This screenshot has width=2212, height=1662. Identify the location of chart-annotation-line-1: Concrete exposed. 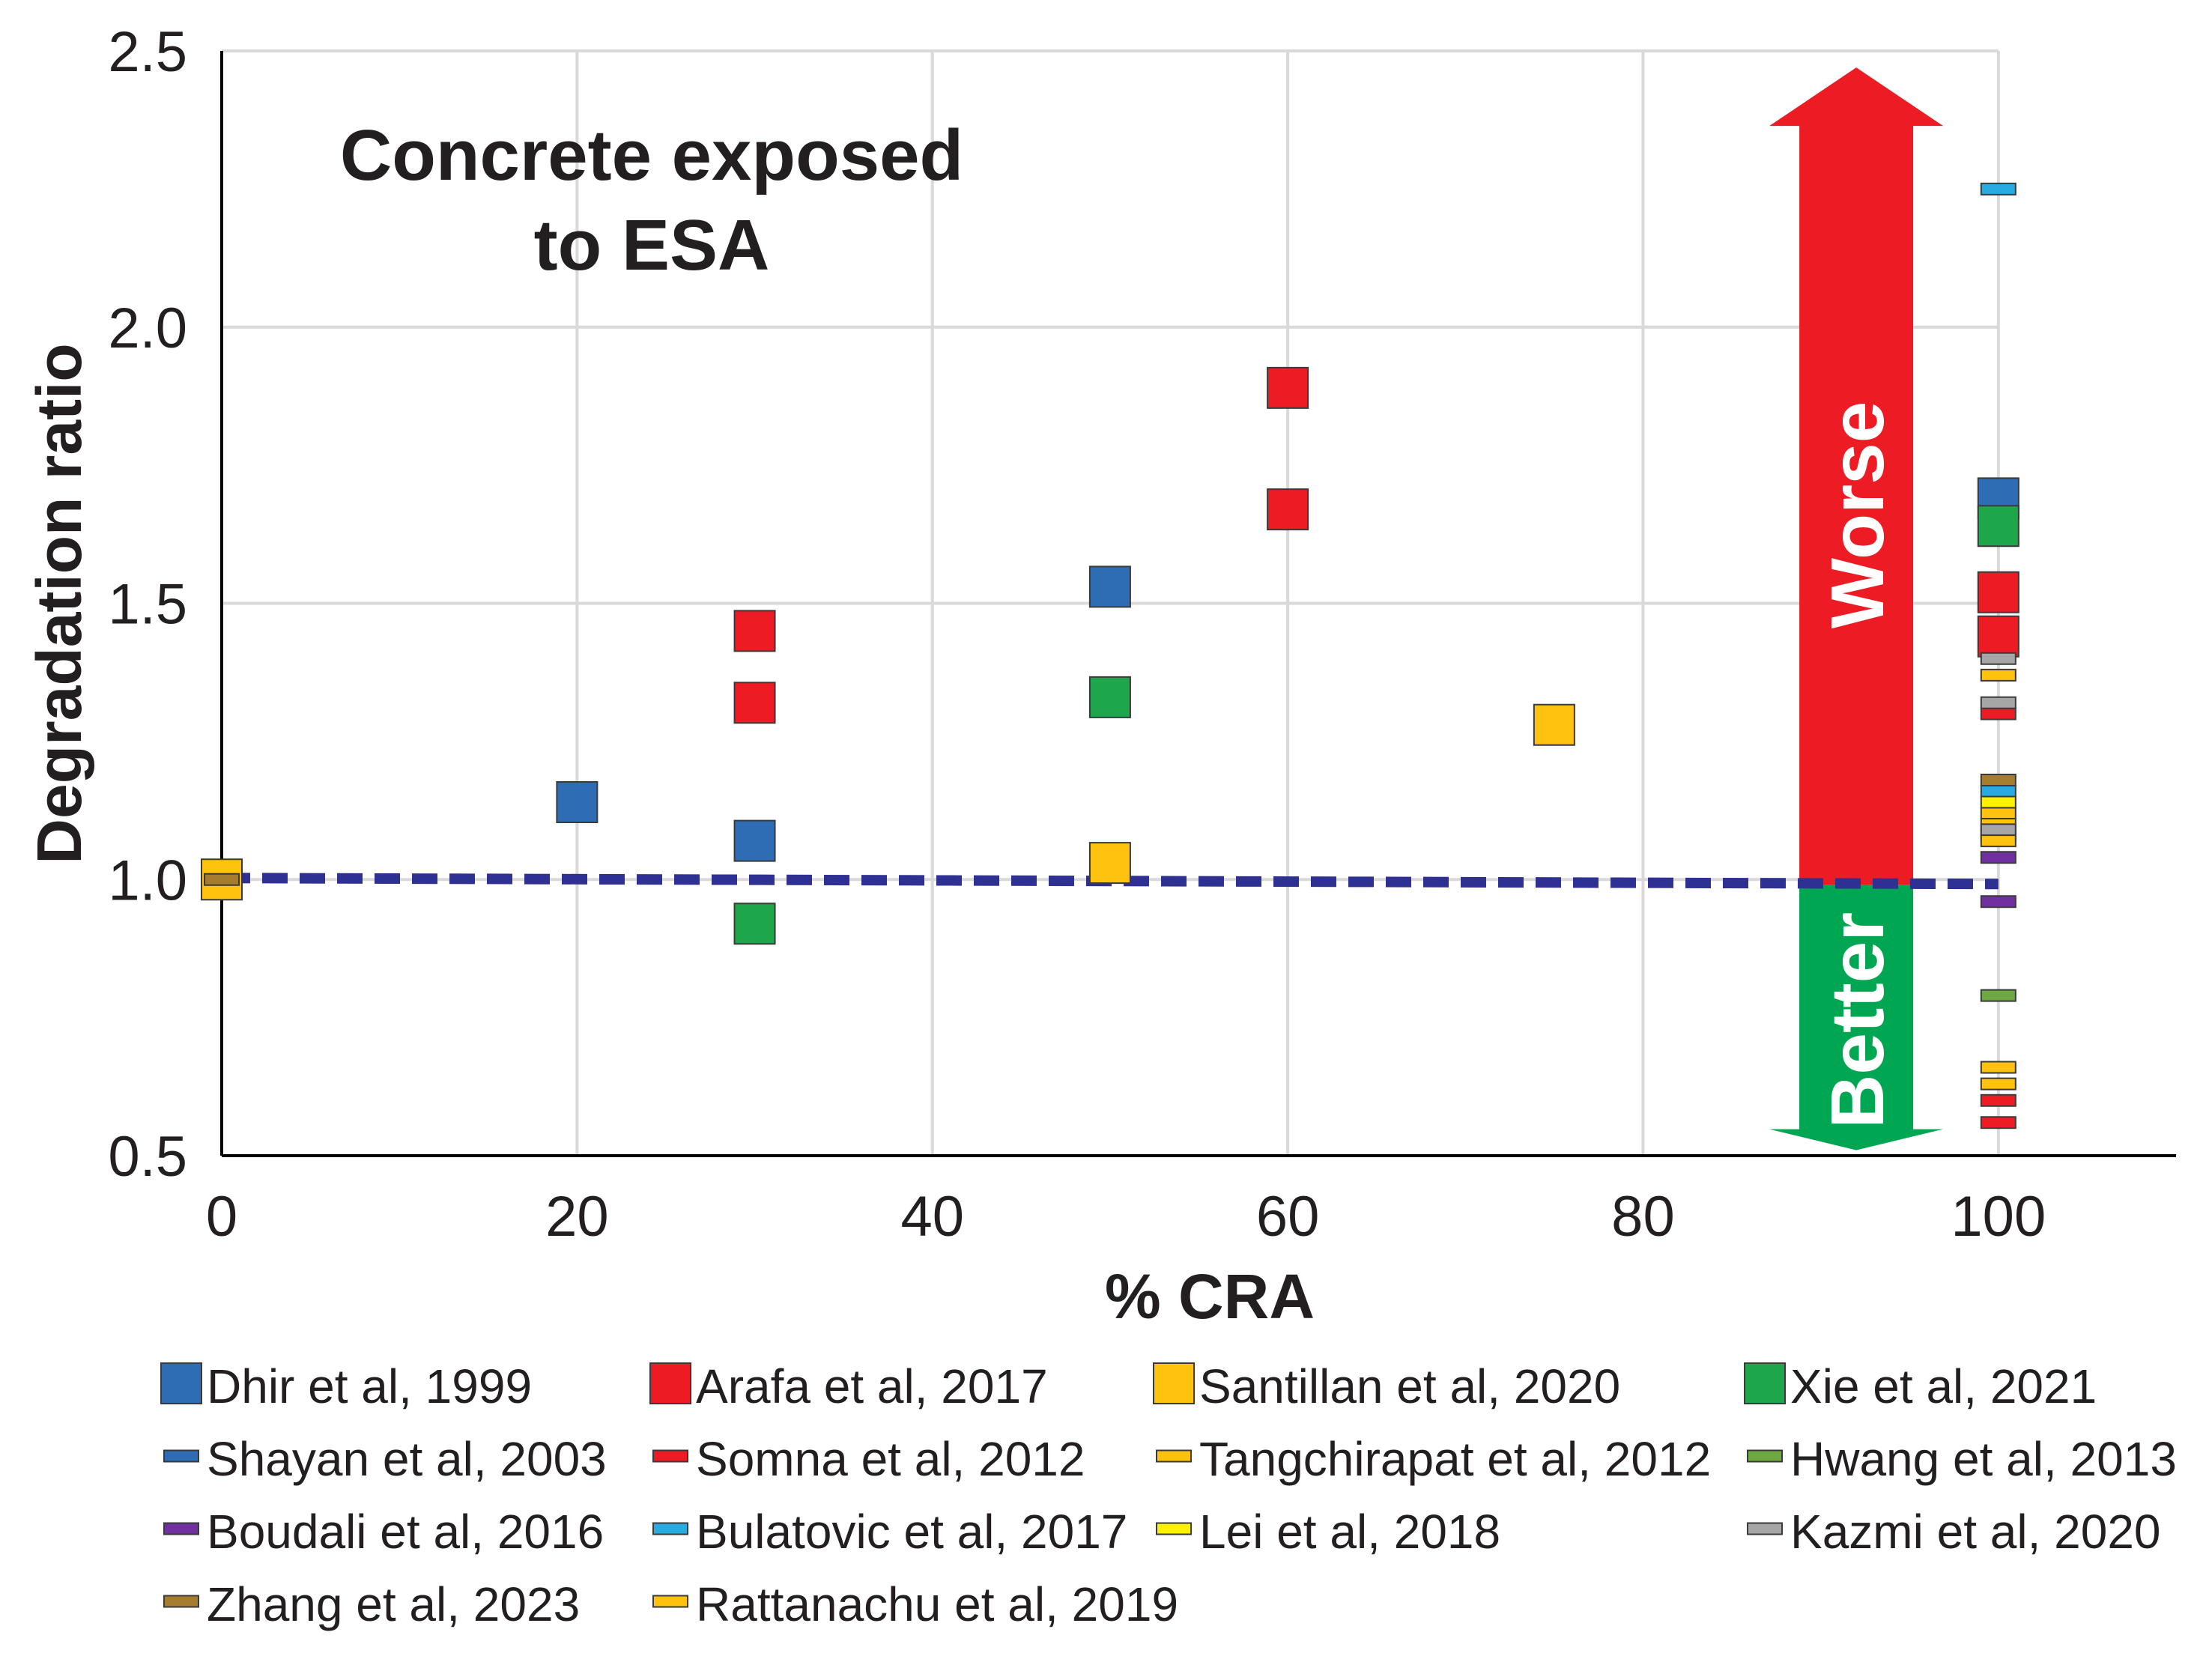
(651, 155).